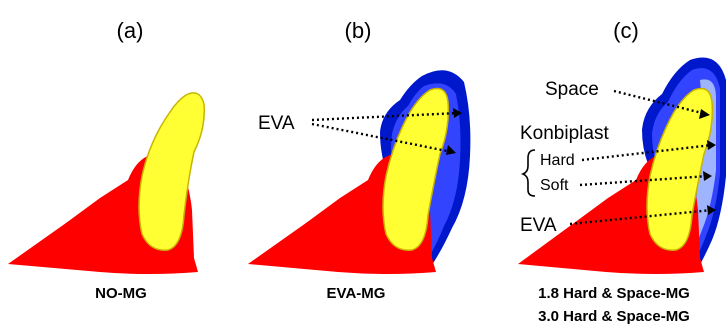 The height and width of the screenshot is (329, 728). Describe the element at coordinates (704, 114) in the screenshot. I see `panel-c-space-arrowhead` at that location.